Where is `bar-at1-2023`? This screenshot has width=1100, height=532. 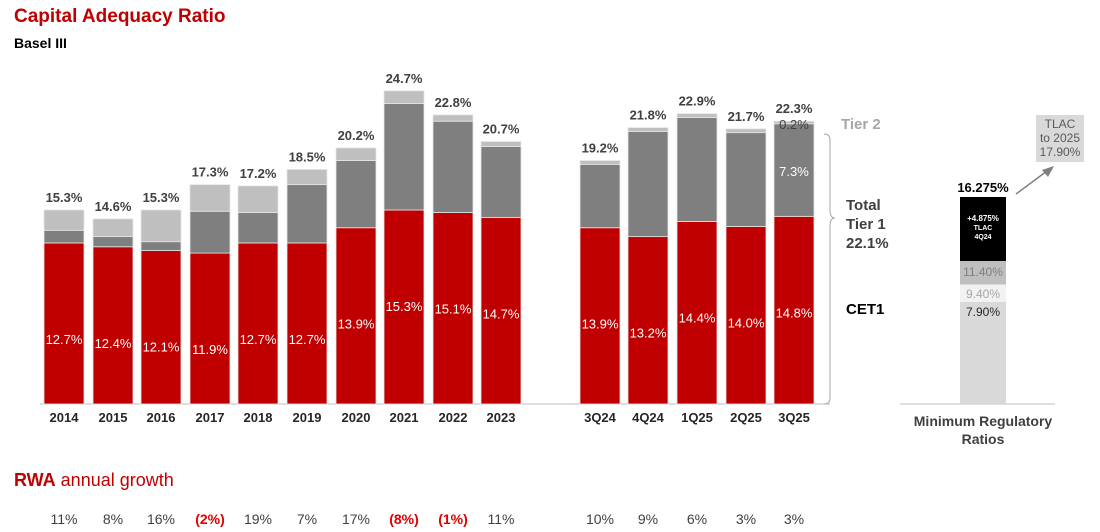
bar-at1-2023 is located at coordinates (501, 182).